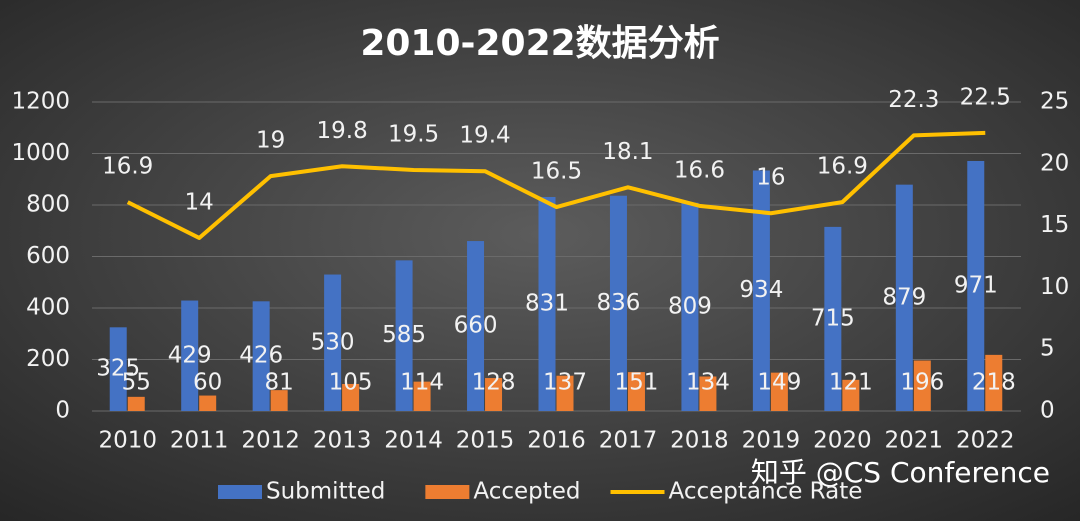  Describe the element at coordinates (127, 441) in the screenshot. I see `x-tick-label: 2010` at that location.